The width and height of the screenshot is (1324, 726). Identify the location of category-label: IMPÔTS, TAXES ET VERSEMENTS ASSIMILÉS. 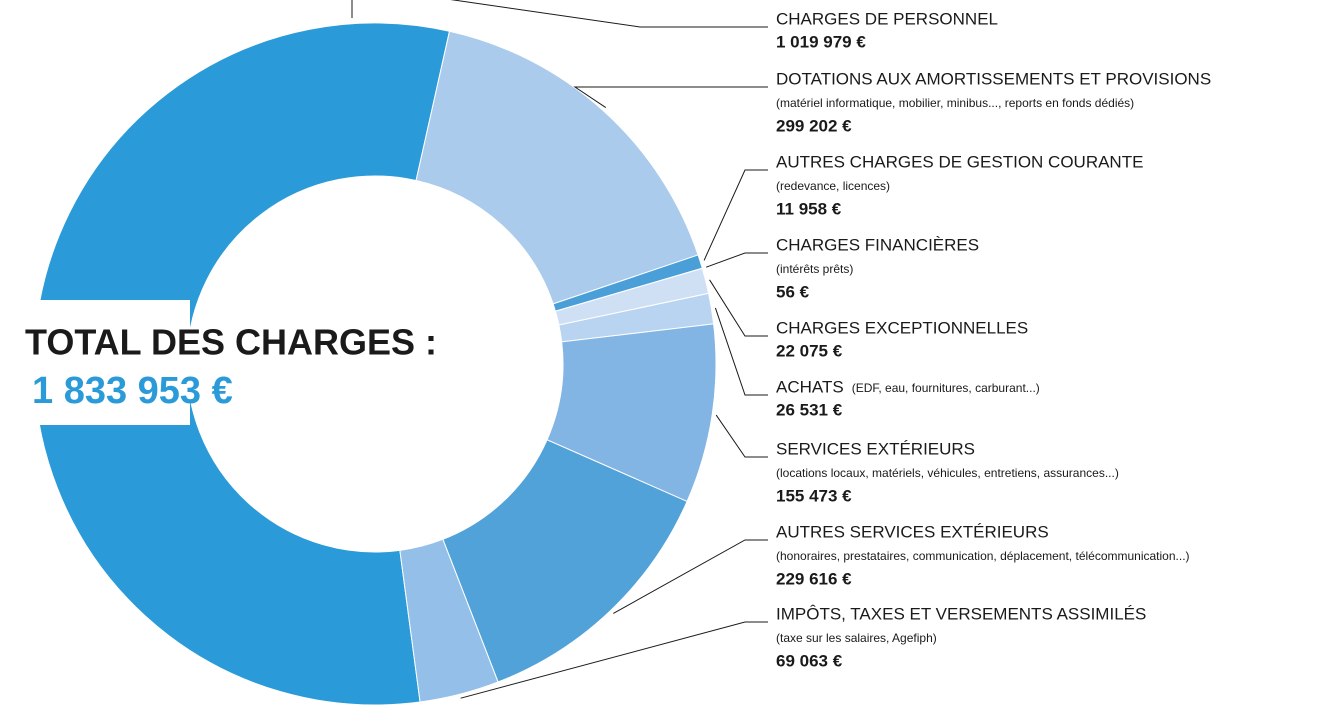
(961, 613).